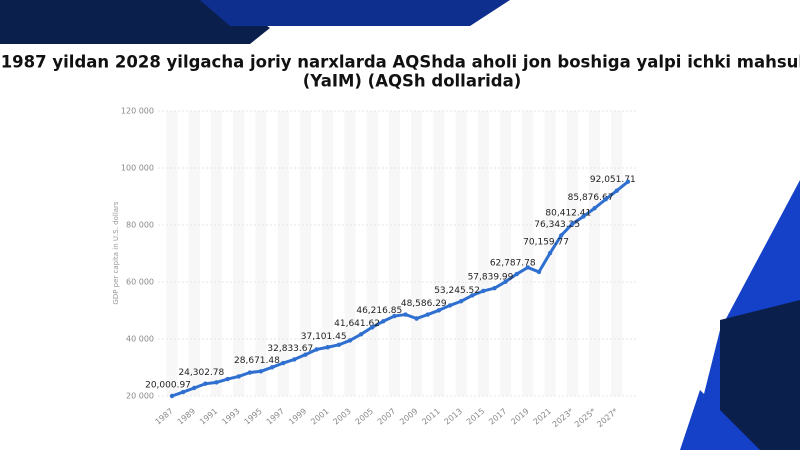 The width and height of the screenshot is (800, 450). What do you see at coordinates (275, 417) in the screenshot?
I see `x-tick-label: 1997` at bounding box center [275, 417].